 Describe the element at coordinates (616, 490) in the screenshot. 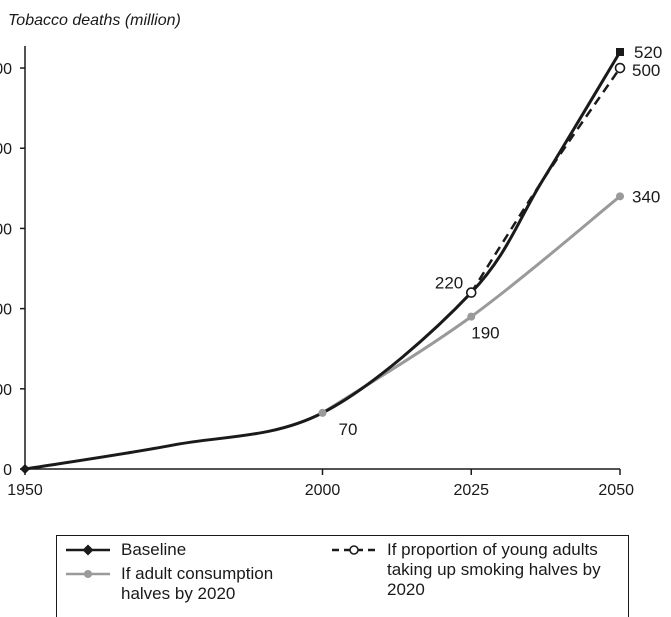

I see `x-tick-label: 2050` at that location.